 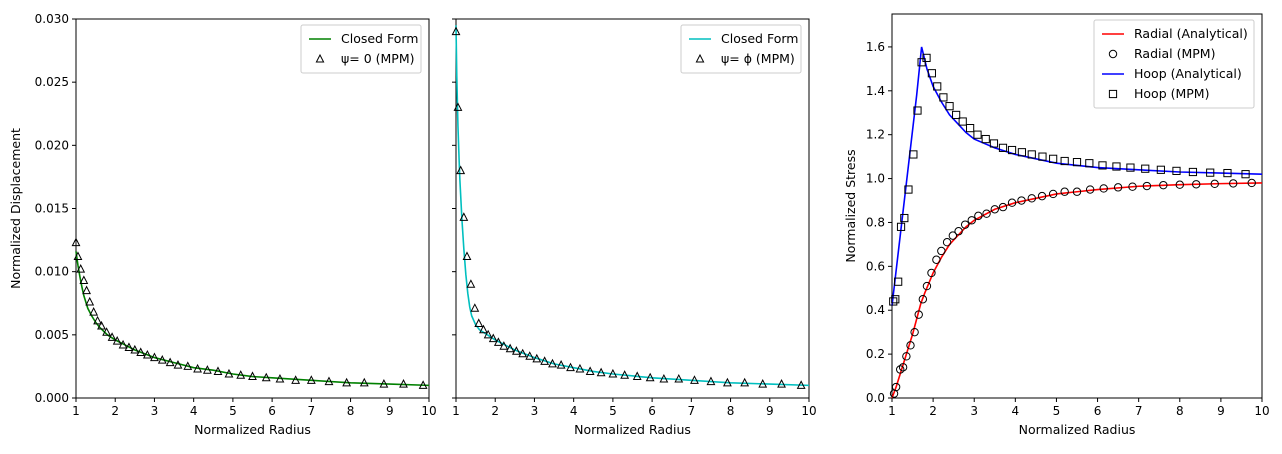 What do you see at coordinates (875, 354) in the screenshot?
I see `y-tick-label: 0.2` at bounding box center [875, 354].